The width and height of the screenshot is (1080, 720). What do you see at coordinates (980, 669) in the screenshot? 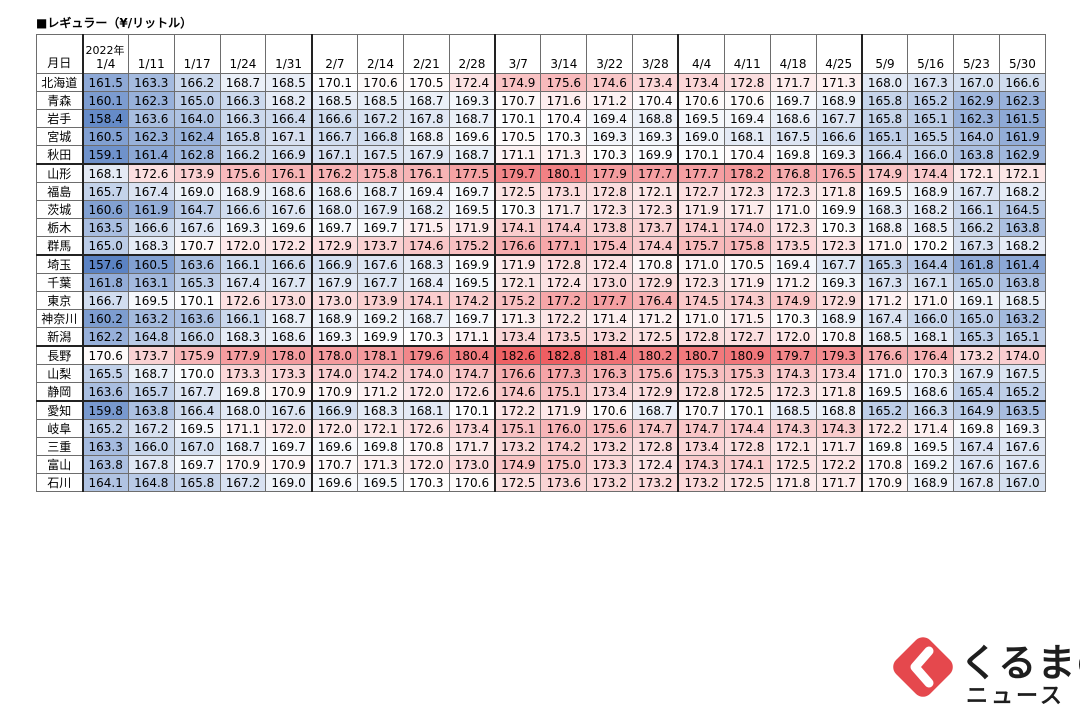
I see `kurumanews-logo: くるまの ニュース` at bounding box center [980, 669].